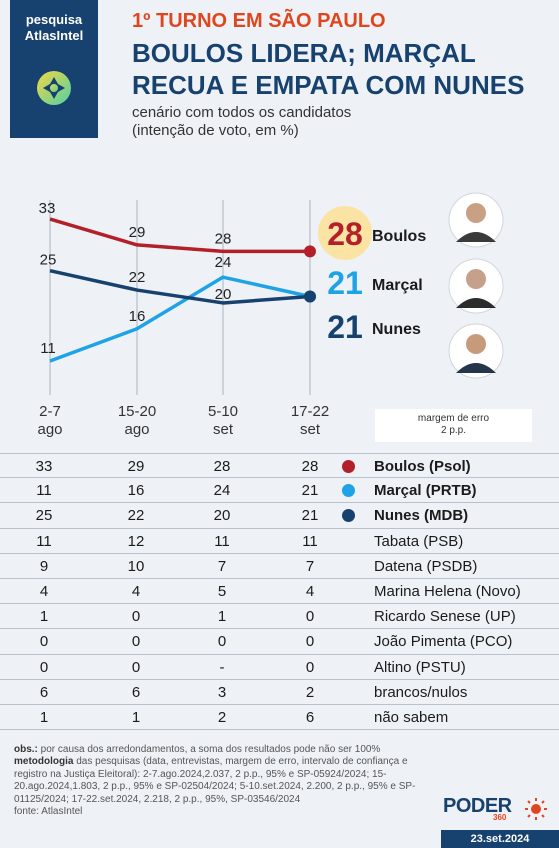 This screenshot has width=559, height=848. Describe the element at coordinates (304, 53) in the screenshot. I see `headline-line1: BOULOS LIDERA; MARÇAL` at that location.